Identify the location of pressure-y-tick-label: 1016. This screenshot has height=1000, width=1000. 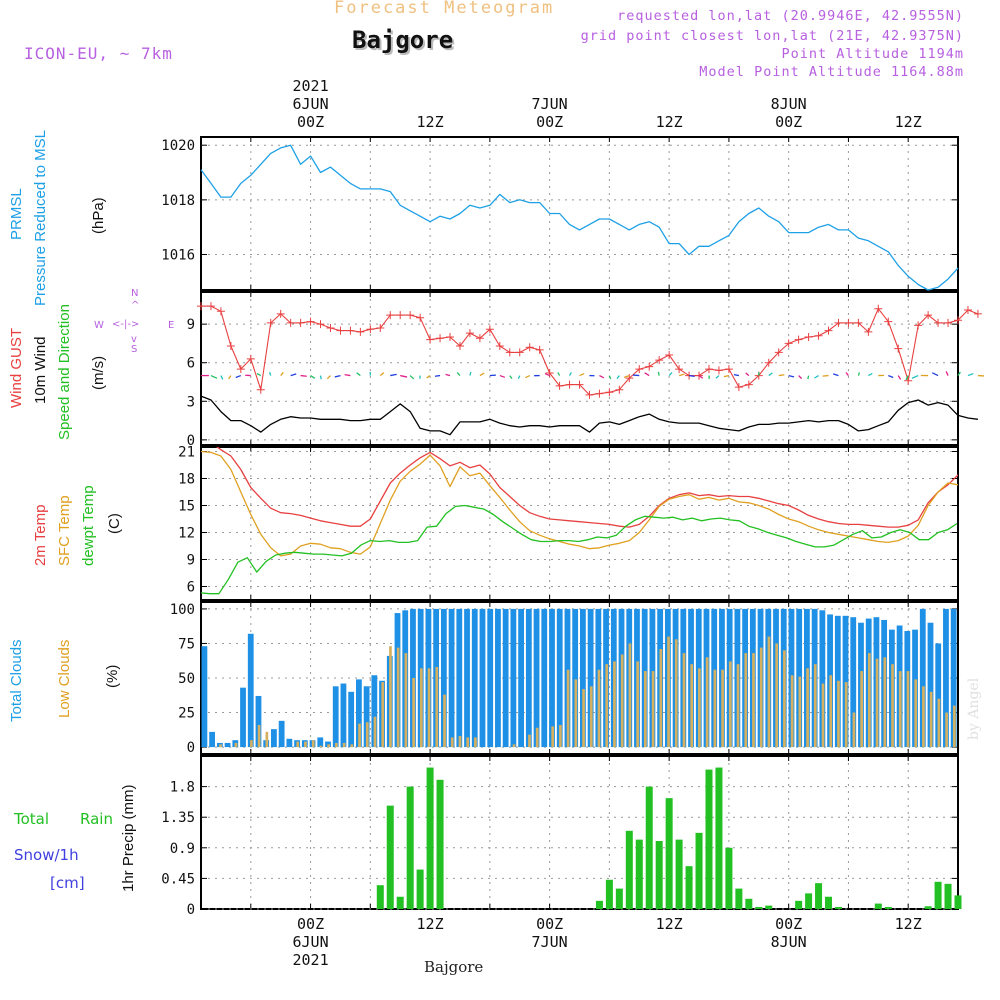
(178, 255).